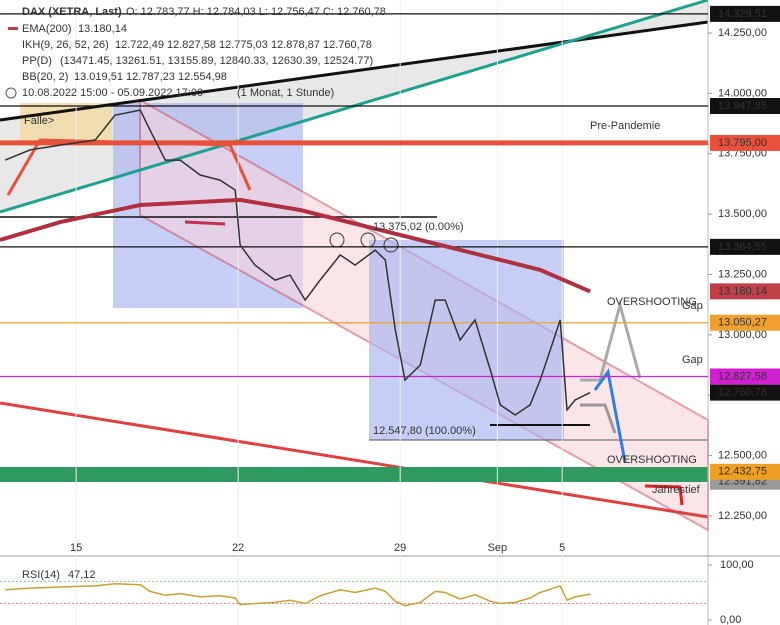 The height and width of the screenshot is (625, 780). I want to click on price-tag-label: 13.795,00, so click(742, 143).